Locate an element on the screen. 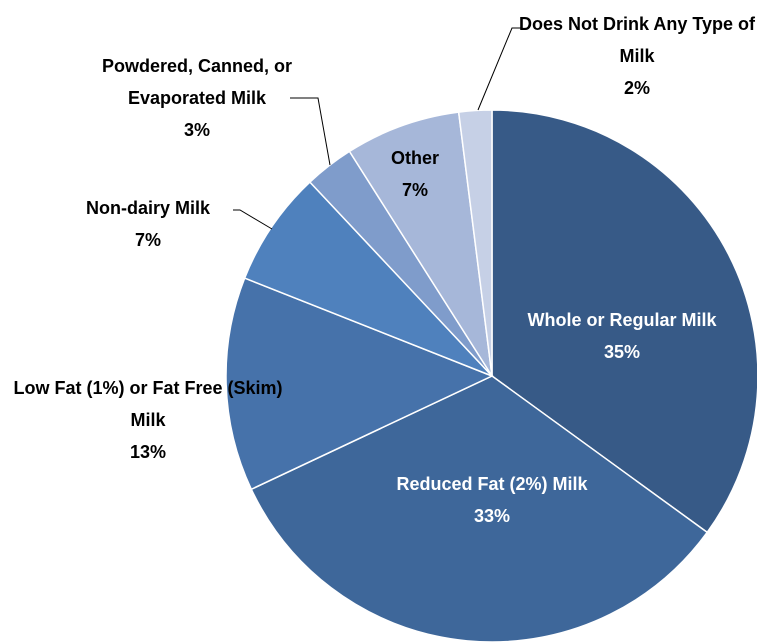 This screenshot has height=644, width=757. category-label: Does Not Drink Any Type of Milk is located at coordinates (637, 40).